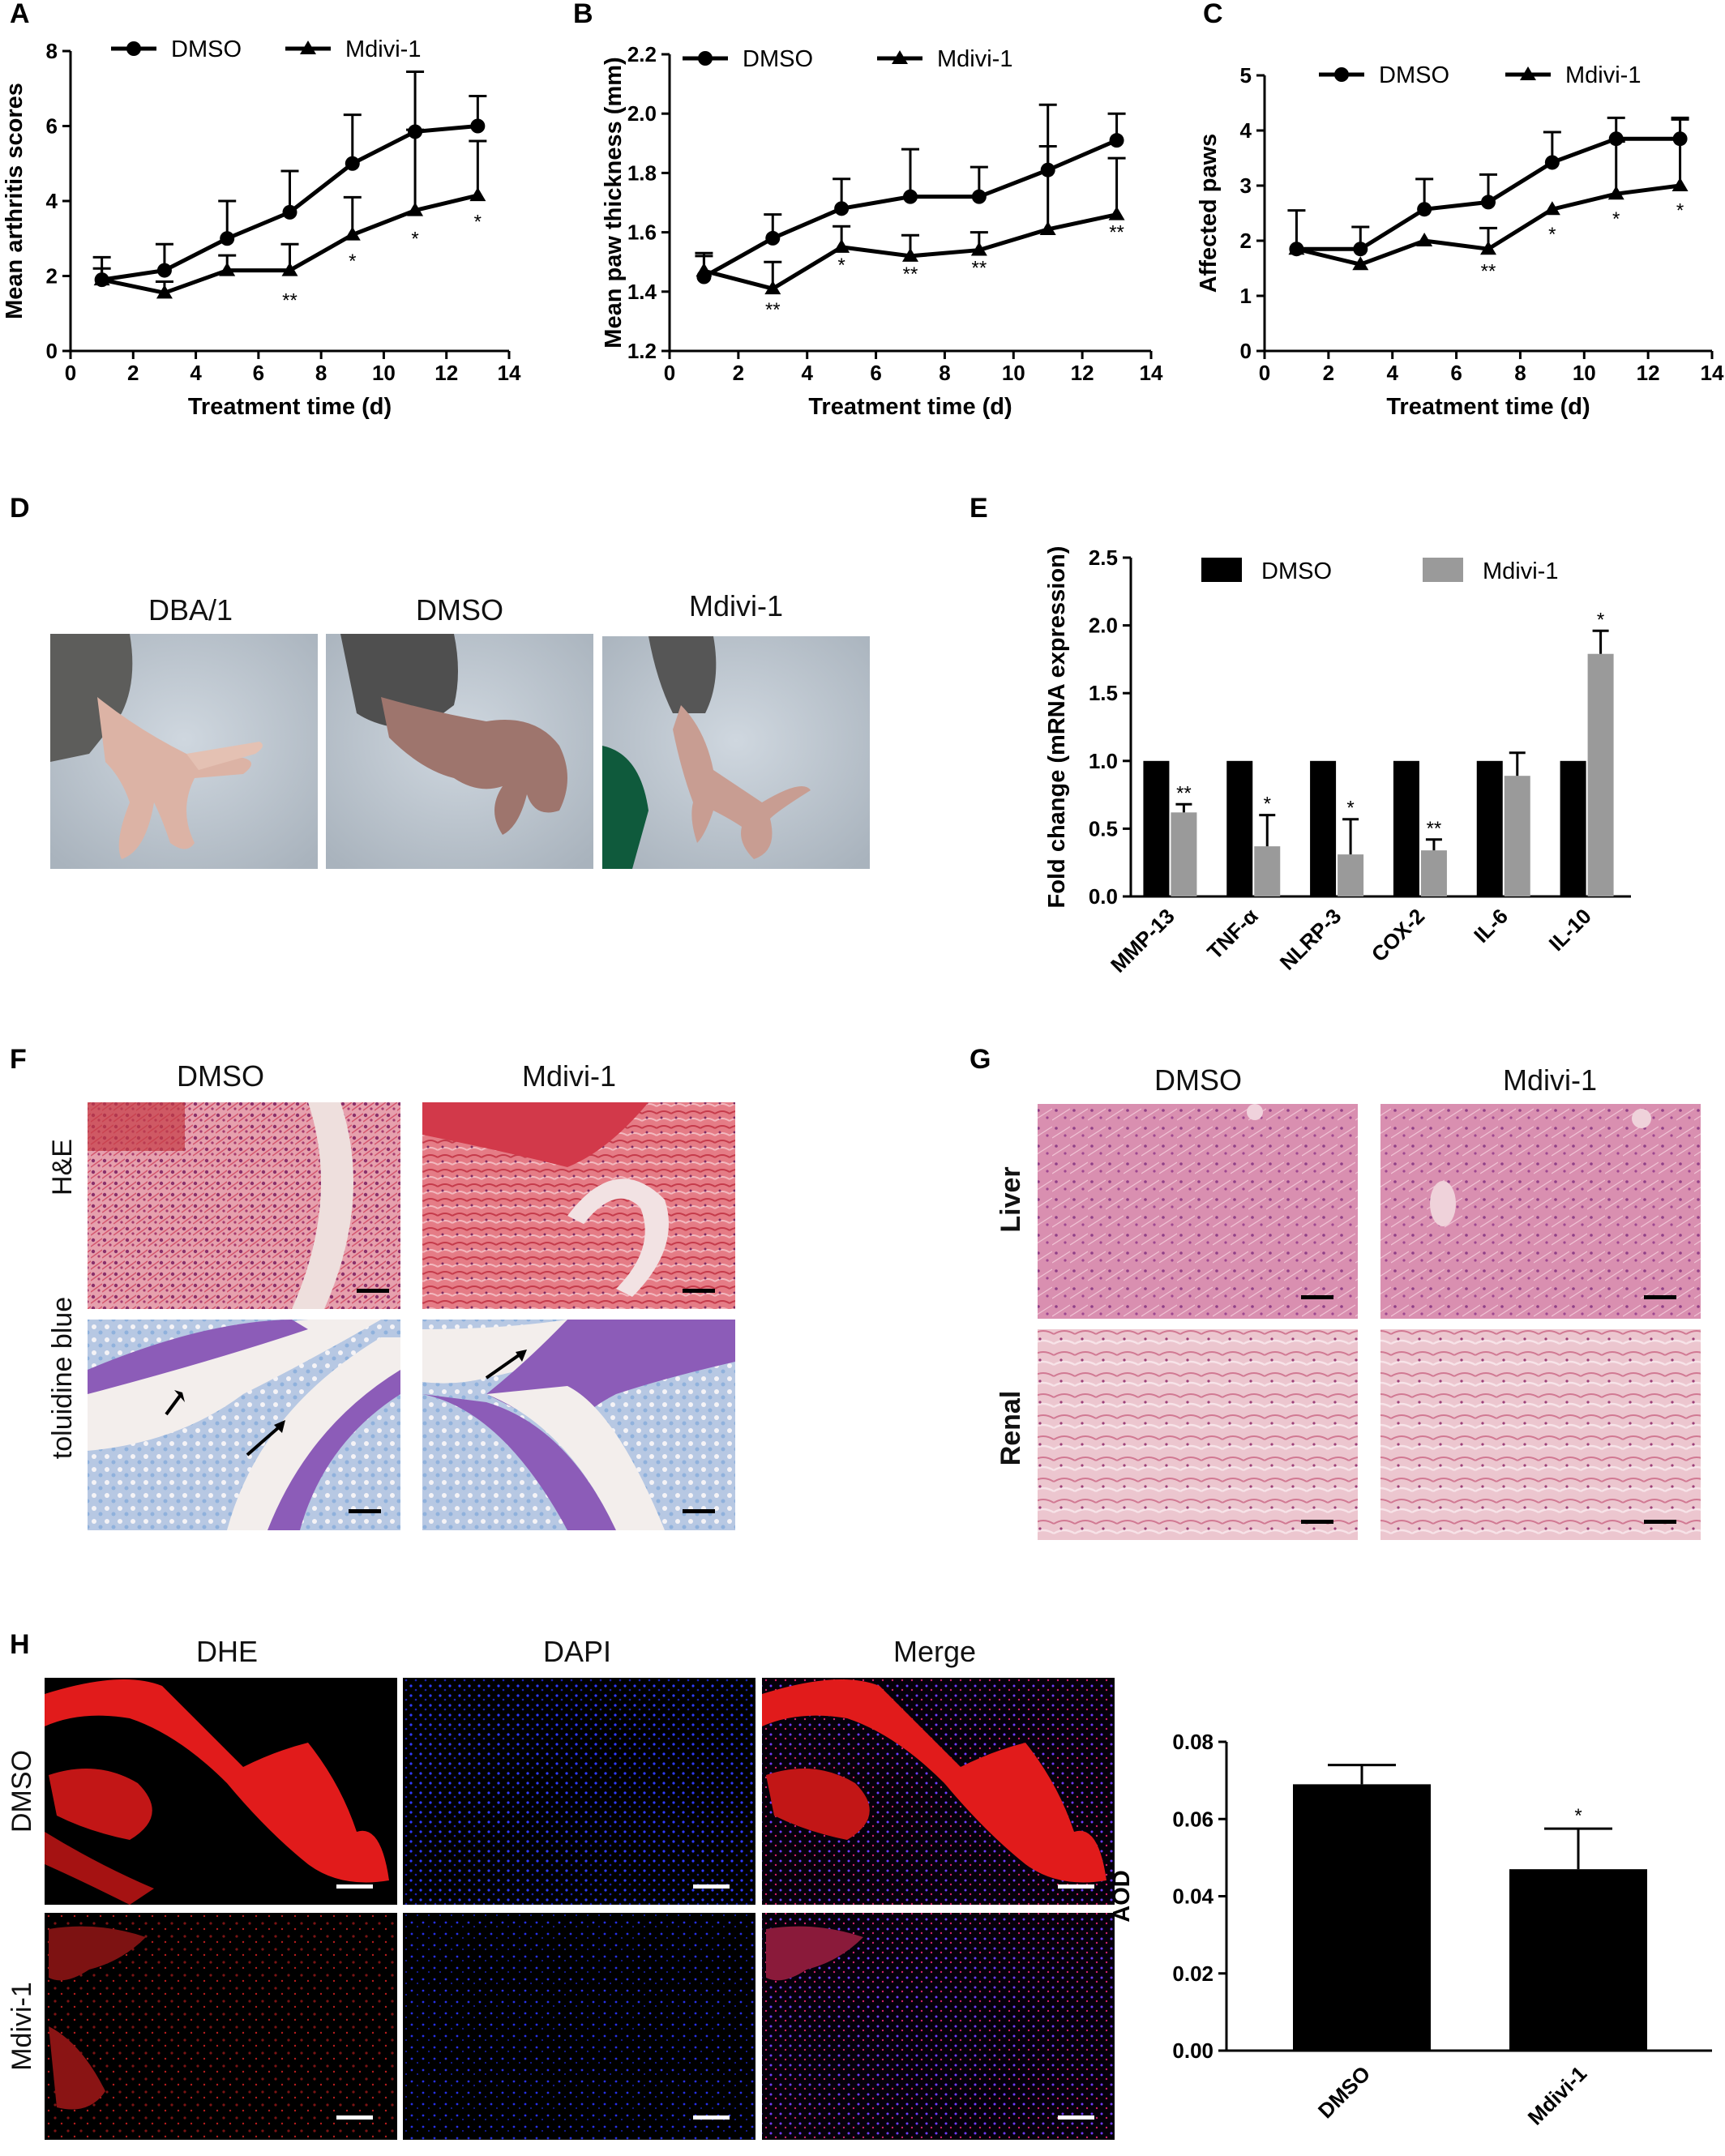 This screenshot has height=2156, width=1725. I want to click on panel-letter-c: C, so click(1213, 14).